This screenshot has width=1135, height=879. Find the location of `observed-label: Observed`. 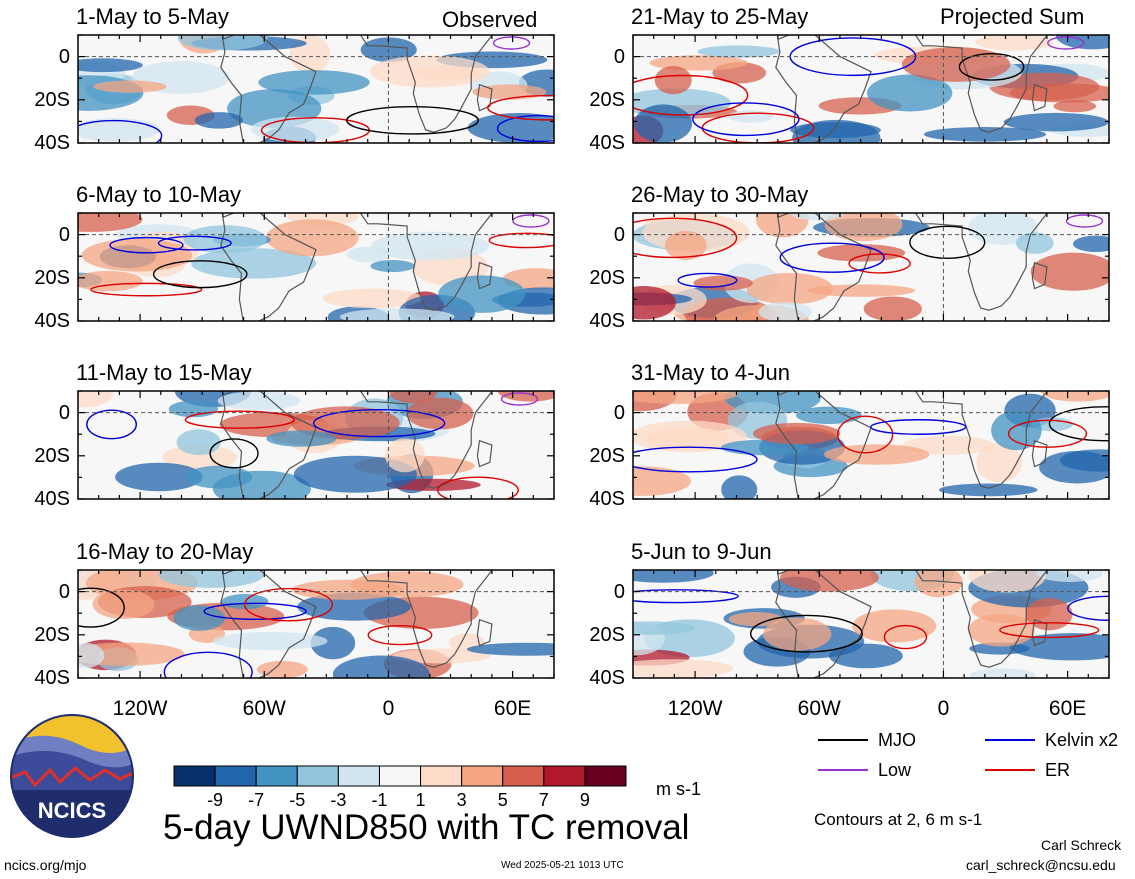

observed-label: Observed is located at coordinates (490, 19).